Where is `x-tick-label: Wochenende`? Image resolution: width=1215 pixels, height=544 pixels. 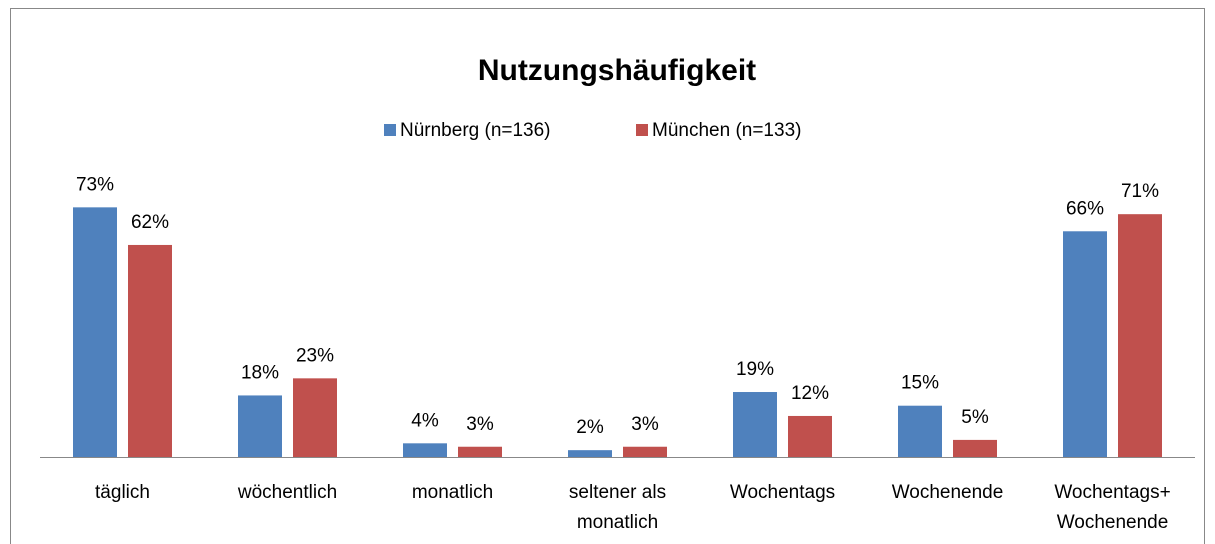
x-tick-label: Wochenende is located at coordinates (947, 492).